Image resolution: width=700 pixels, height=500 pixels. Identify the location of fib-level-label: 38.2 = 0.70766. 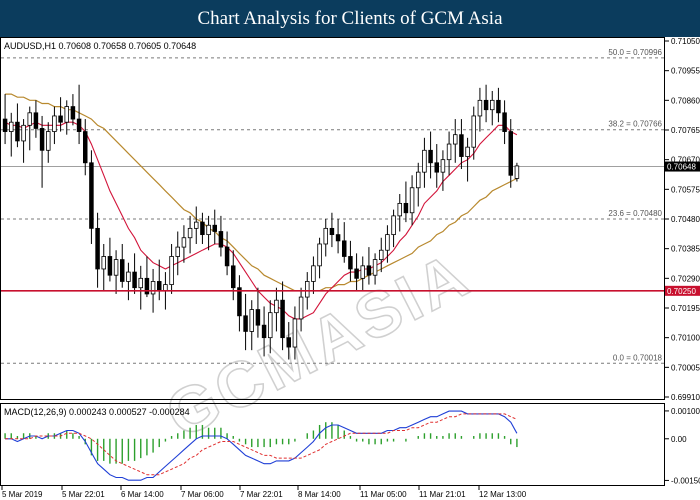
(635, 124).